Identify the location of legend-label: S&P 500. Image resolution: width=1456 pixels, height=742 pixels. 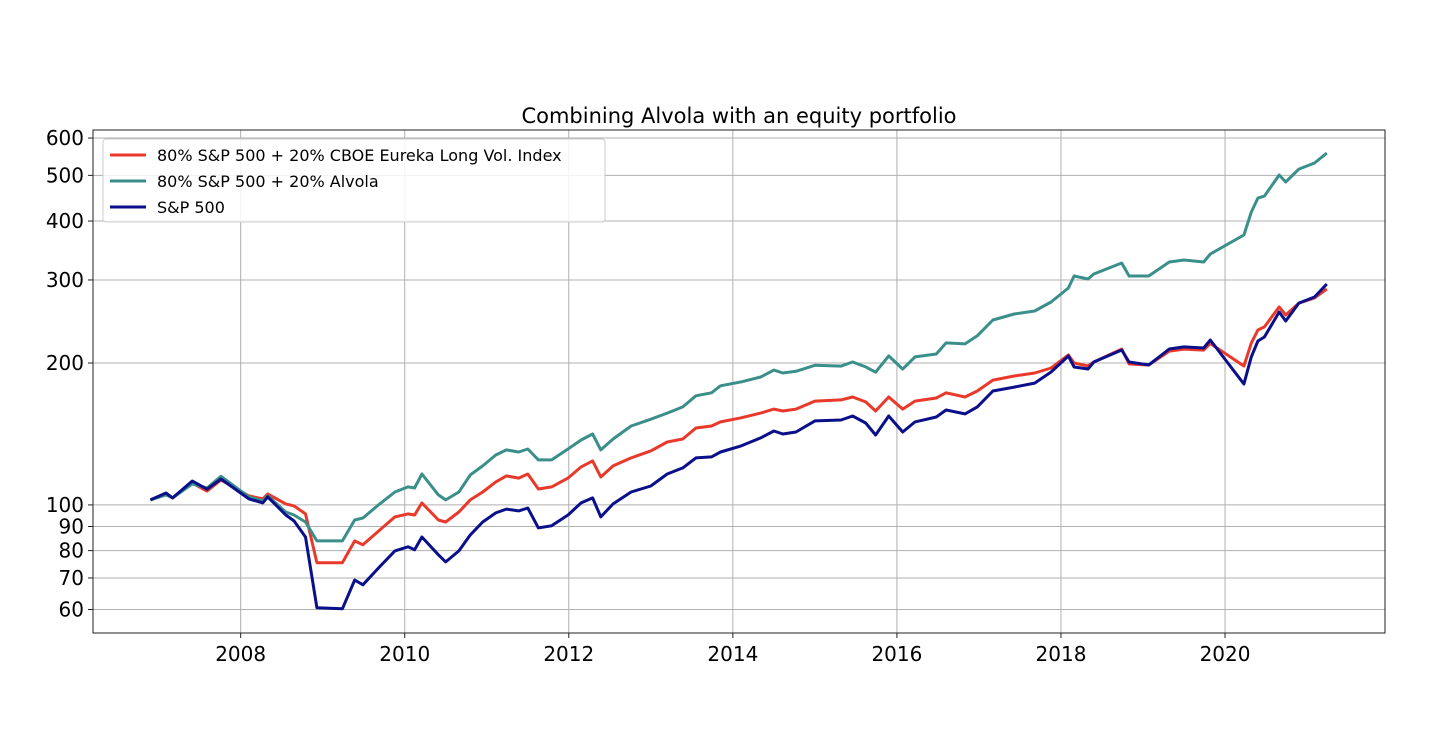
(191, 207).